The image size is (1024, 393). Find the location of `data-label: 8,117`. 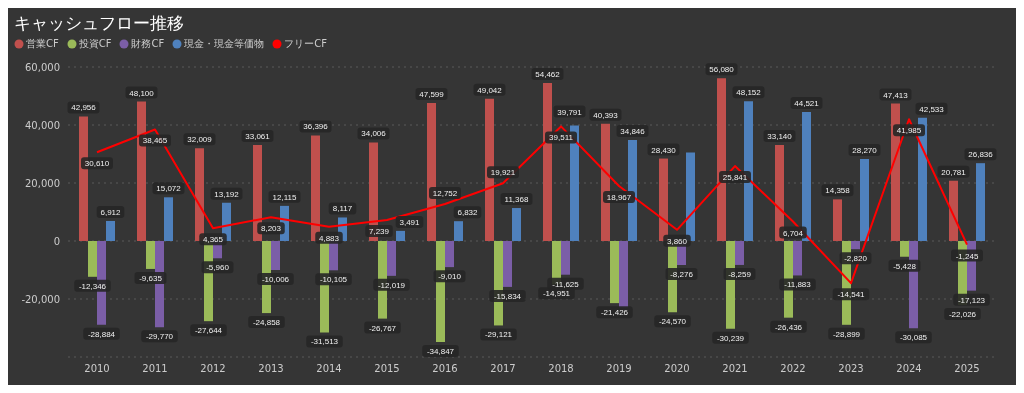

data-label: 8,117 is located at coordinates (342, 209).